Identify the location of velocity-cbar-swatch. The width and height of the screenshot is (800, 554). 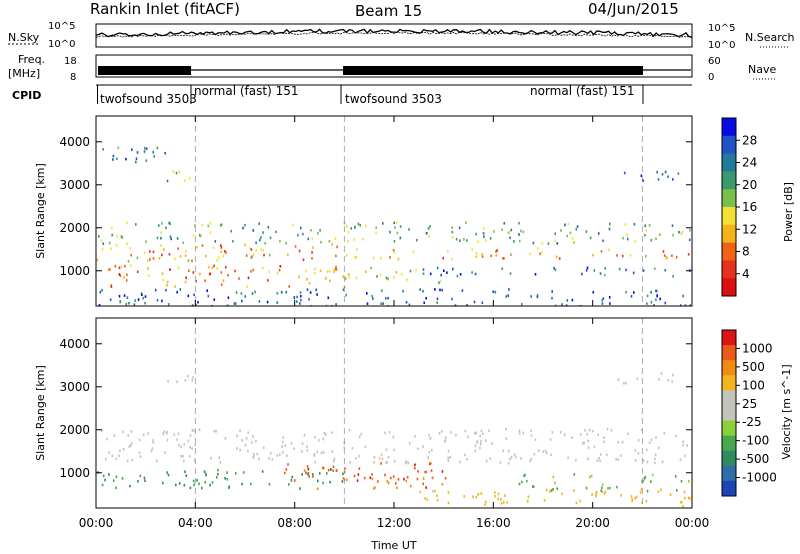
(729, 398).